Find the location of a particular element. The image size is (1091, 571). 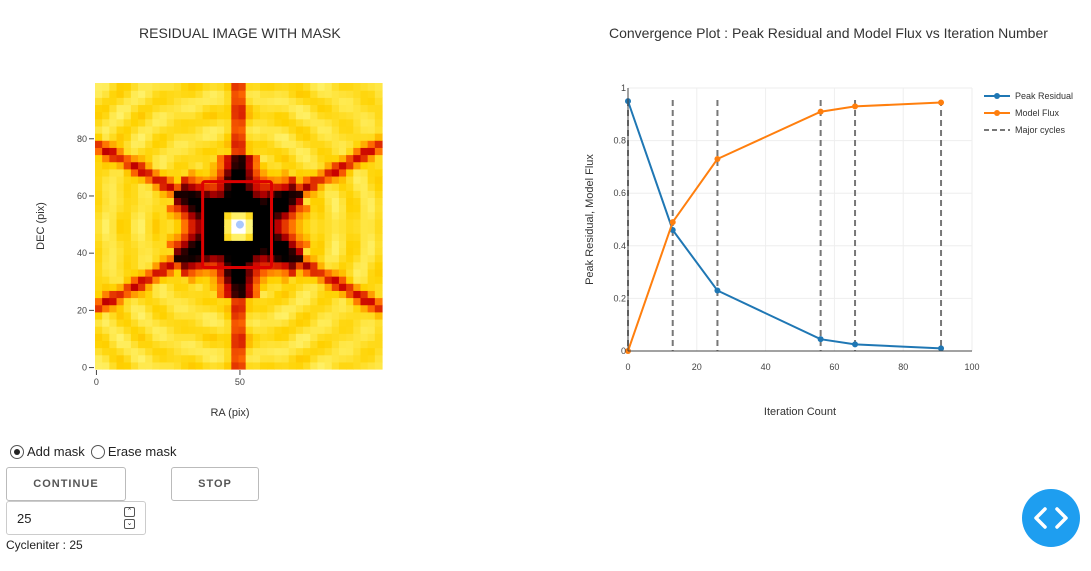

convergence-grid is located at coordinates (800, 219).